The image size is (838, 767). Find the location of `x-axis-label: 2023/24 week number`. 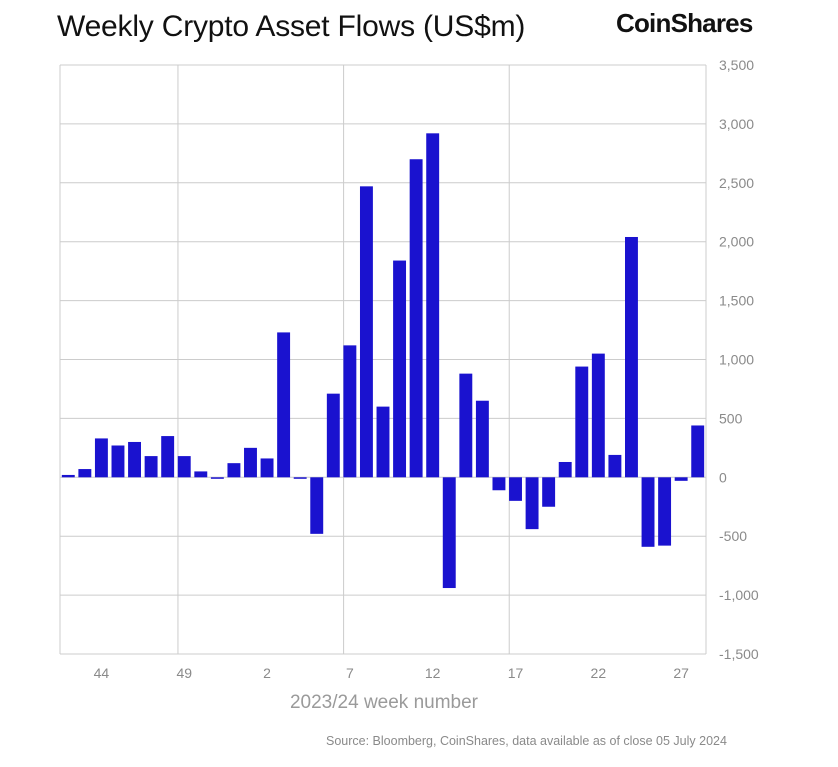

x-axis-label: 2023/24 week number is located at coordinates (384, 702).